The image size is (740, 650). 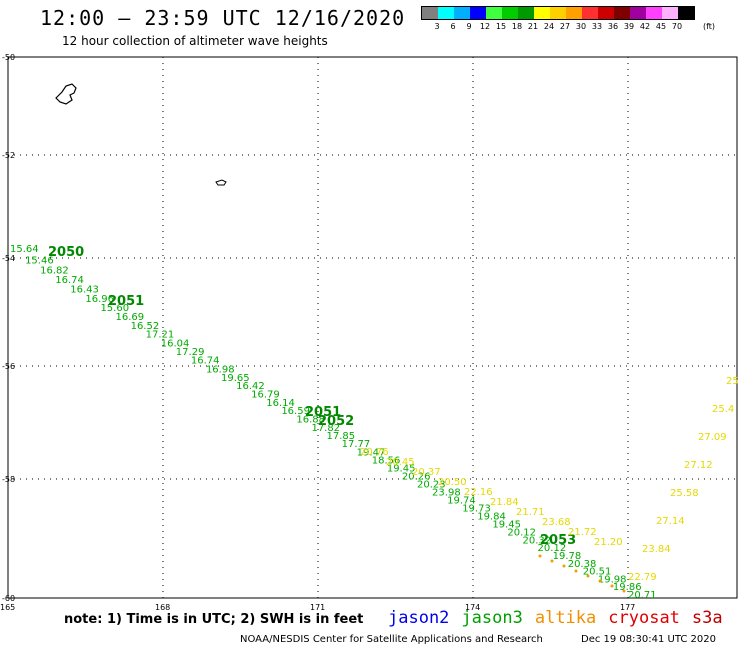 I want to click on legend-label: 27, so click(x=565, y=26).